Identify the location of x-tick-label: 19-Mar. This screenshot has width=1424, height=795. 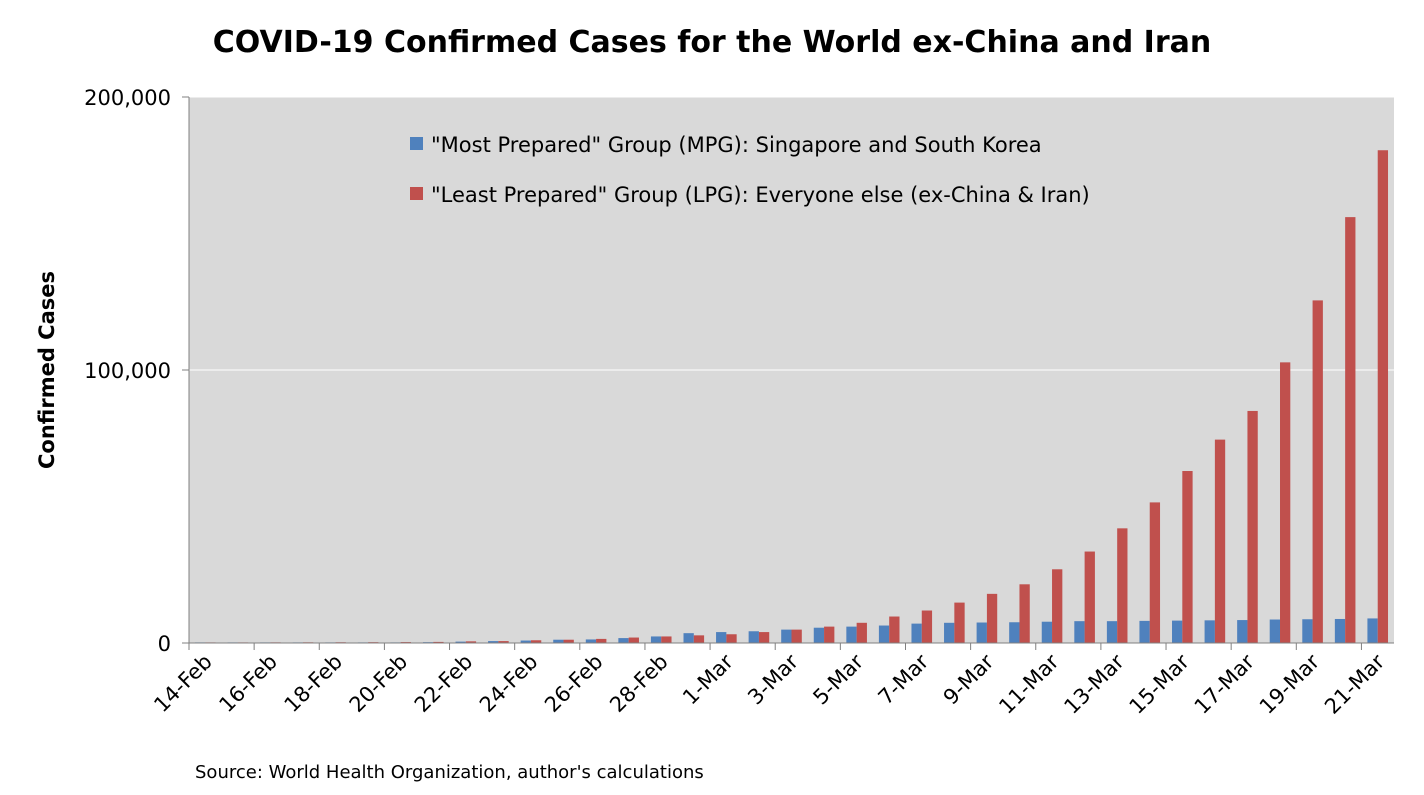
(1289, 683).